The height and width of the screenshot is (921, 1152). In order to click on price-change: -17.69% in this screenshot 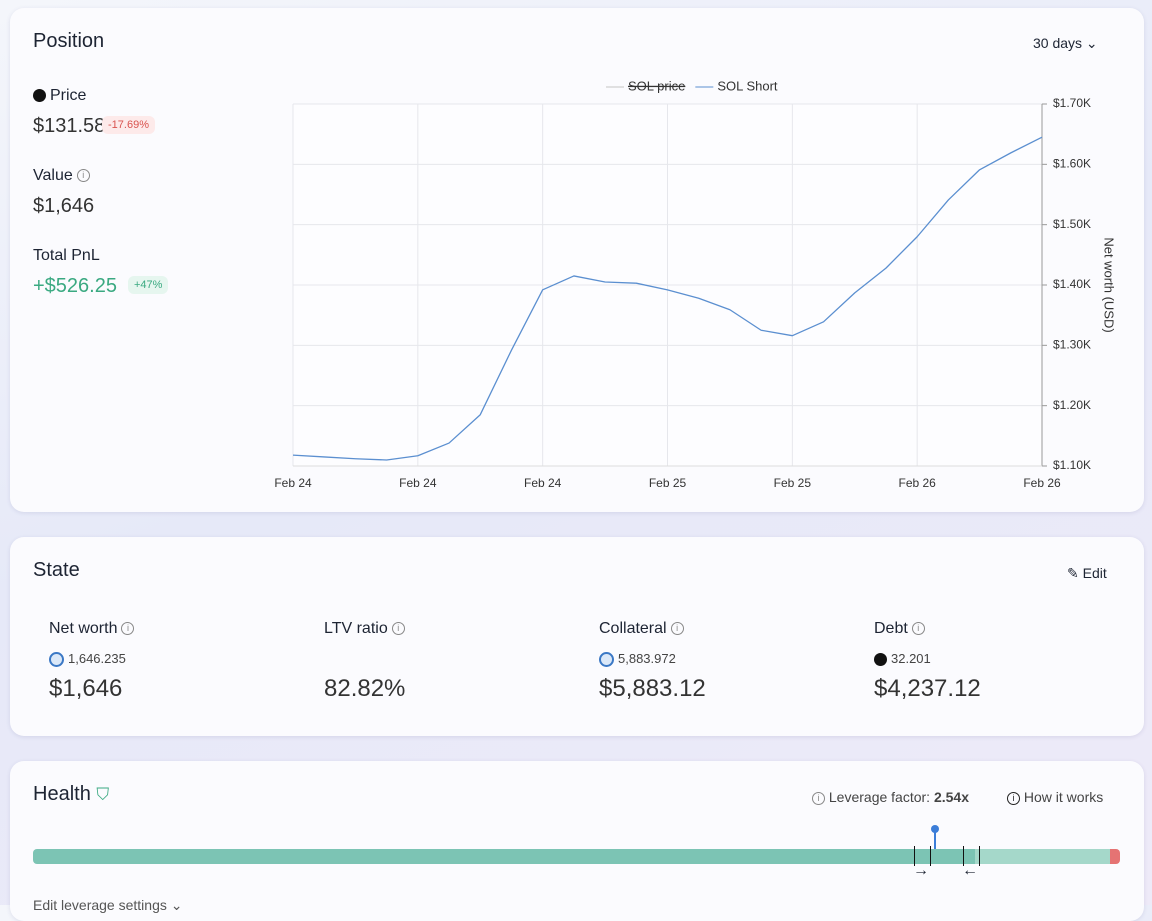, I will do `click(128, 125)`.